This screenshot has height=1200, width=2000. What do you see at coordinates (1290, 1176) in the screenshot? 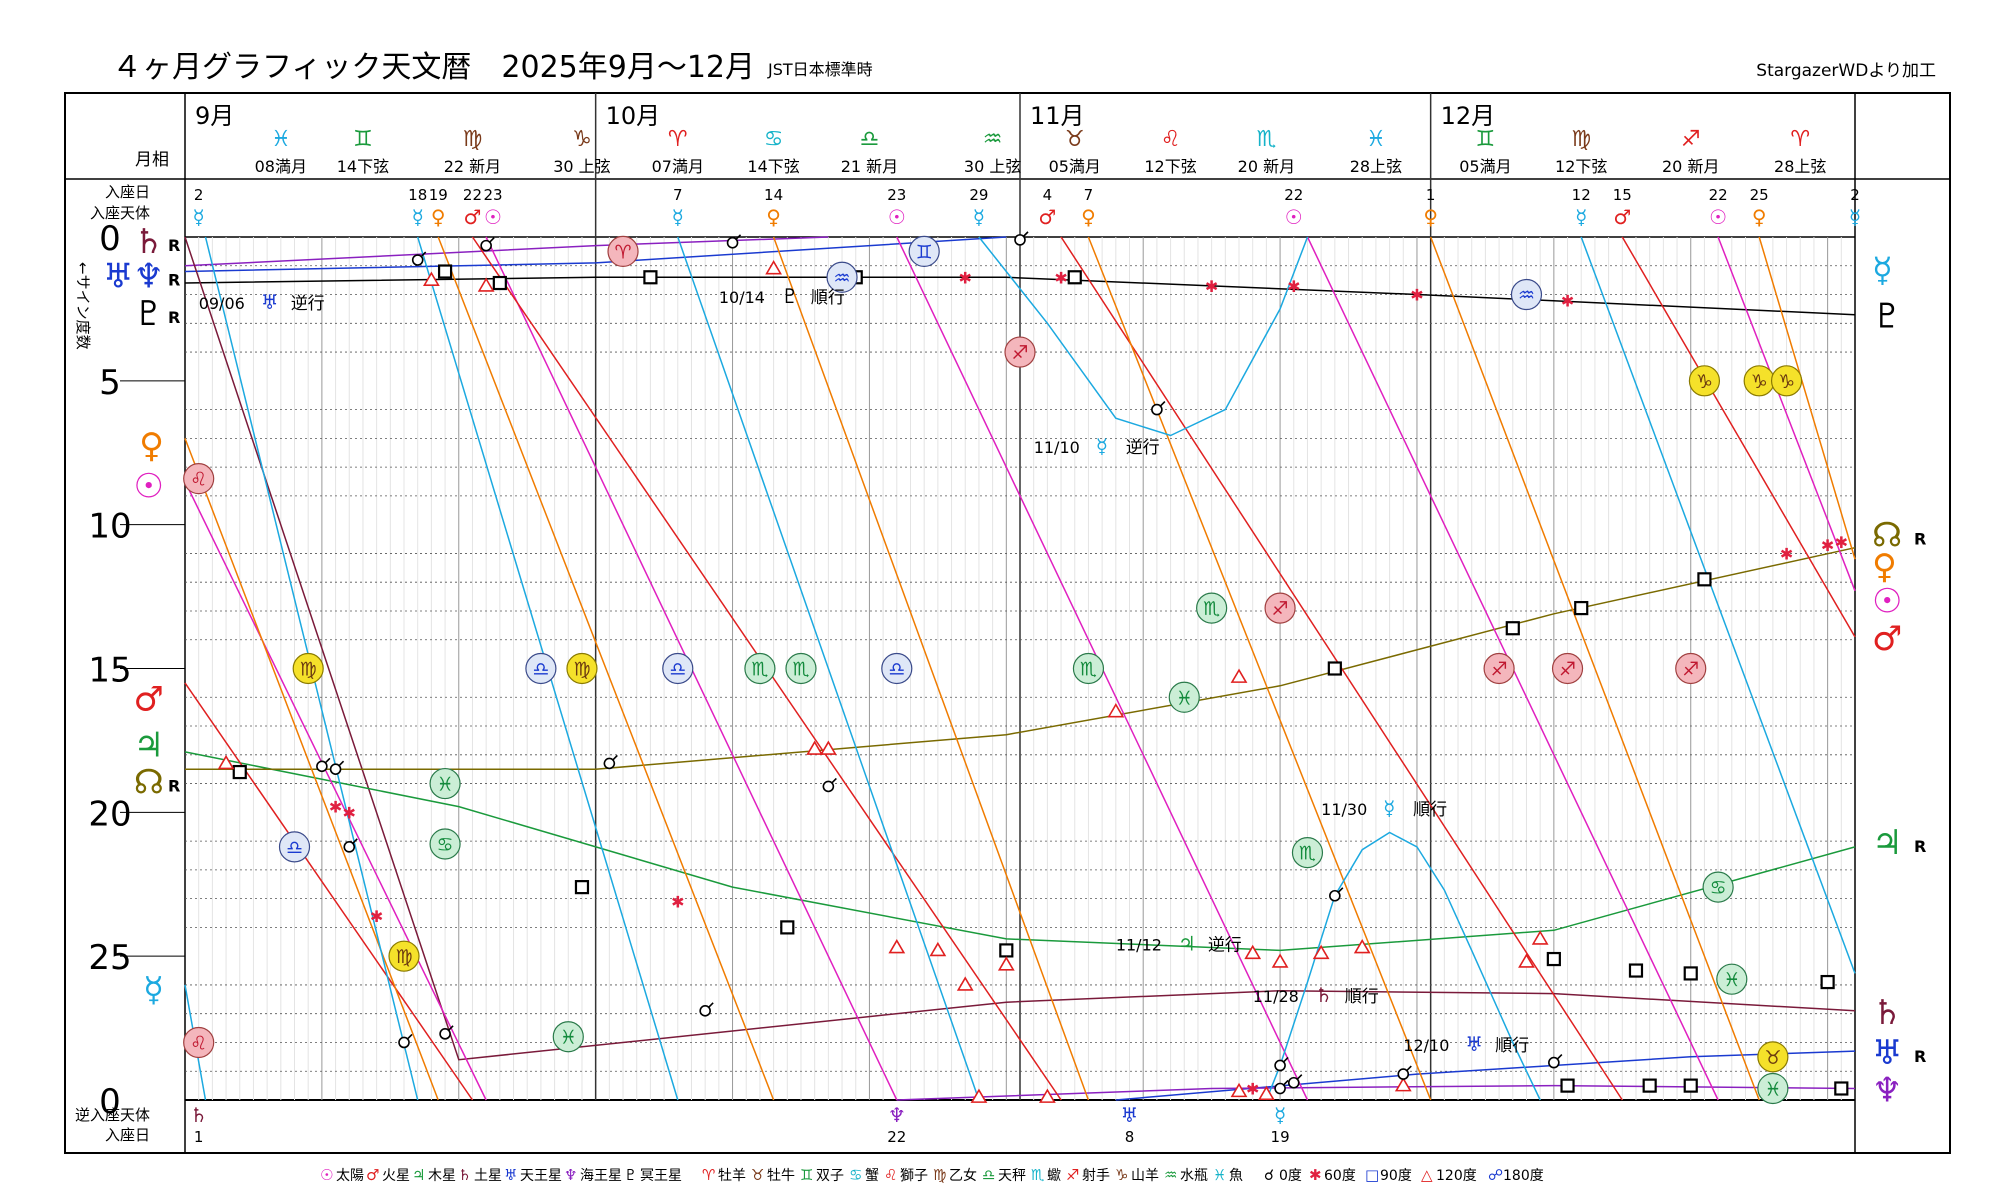
I see `legend-label: 0度` at bounding box center [1290, 1176].